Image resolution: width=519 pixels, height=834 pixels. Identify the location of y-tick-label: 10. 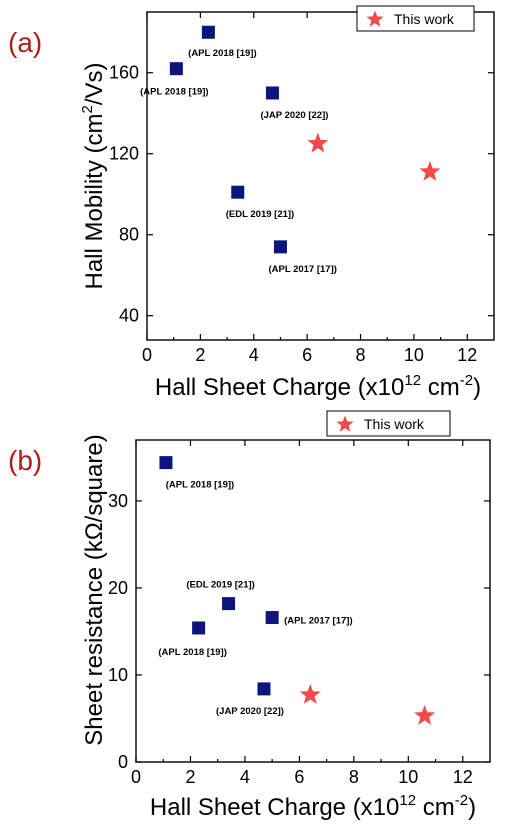
(118, 675).